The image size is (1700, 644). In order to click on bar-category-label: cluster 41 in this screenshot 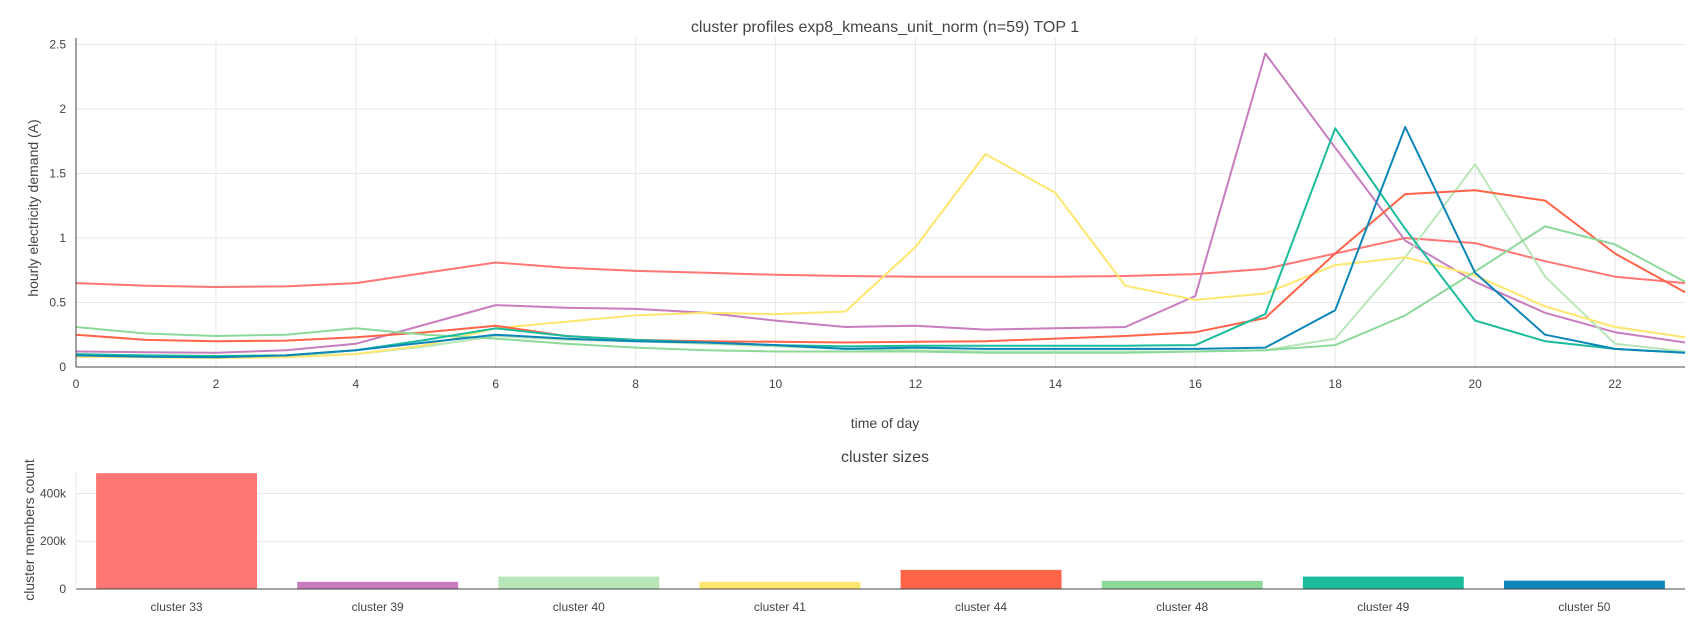, I will do `click(780, 607)`.